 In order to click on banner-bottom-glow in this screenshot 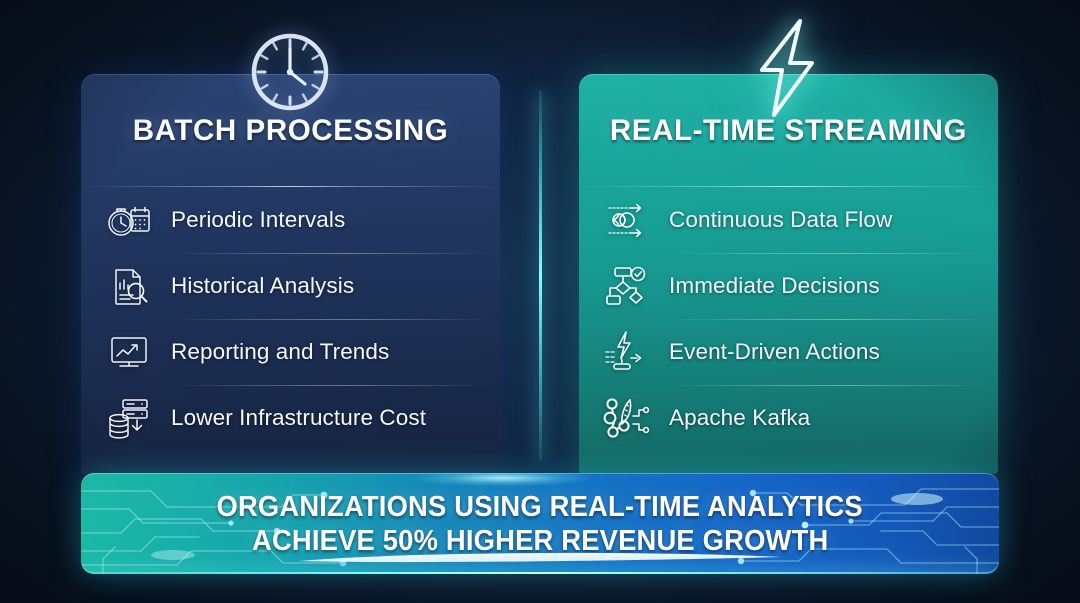, I will do `click(540, 573)`.